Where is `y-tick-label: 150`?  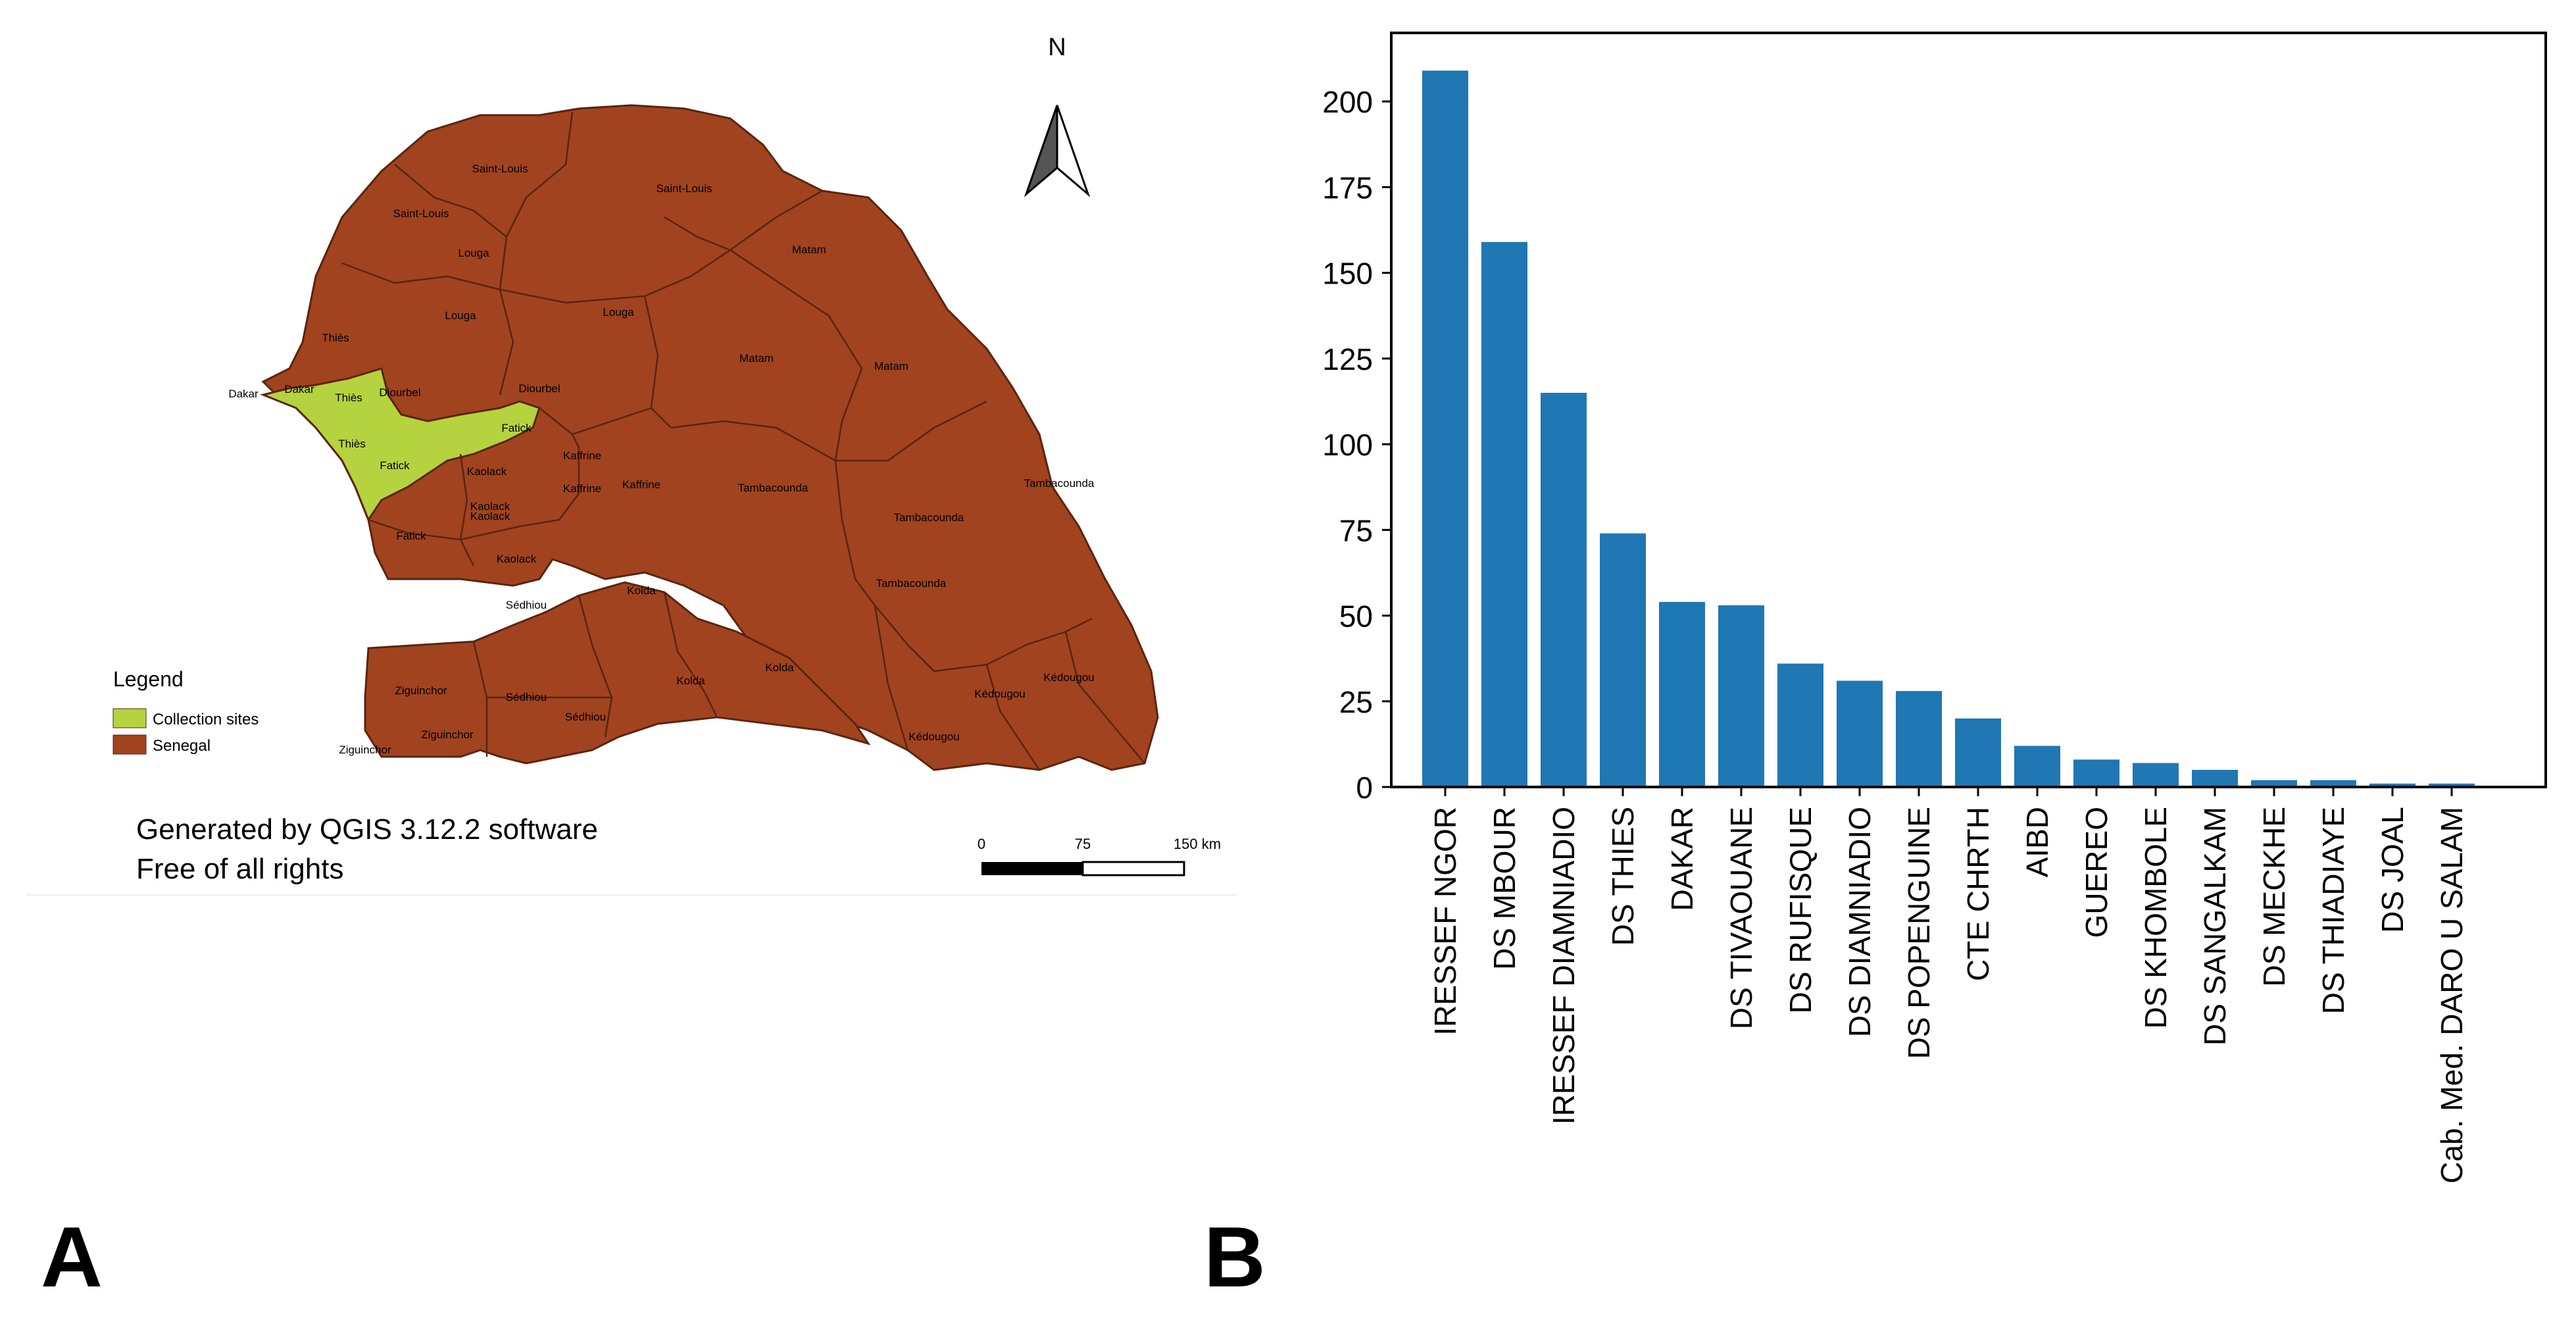 y-tick-label: 150 is located at coordinates (1347, 274).